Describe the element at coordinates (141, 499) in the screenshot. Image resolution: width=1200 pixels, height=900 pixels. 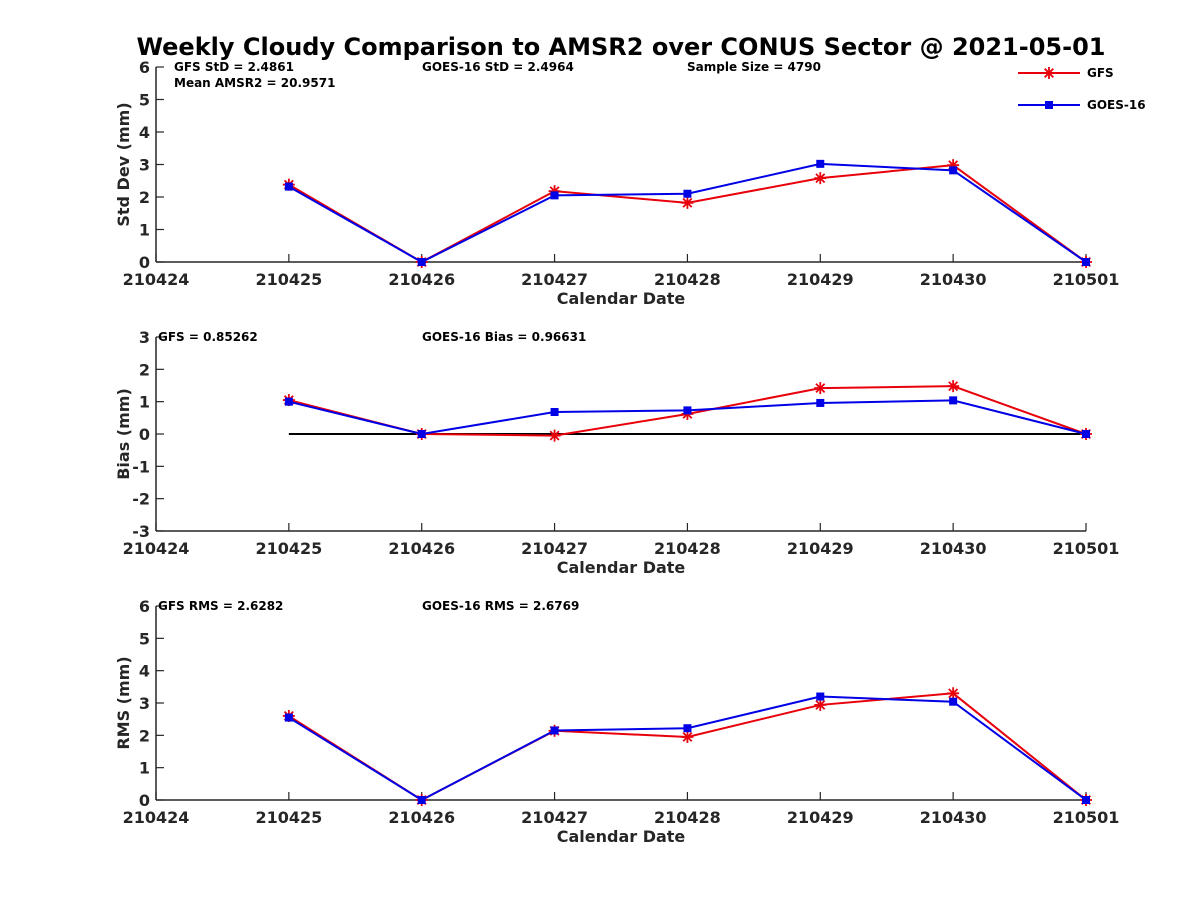
I see `bias-y-tick-label: -2` at that location.